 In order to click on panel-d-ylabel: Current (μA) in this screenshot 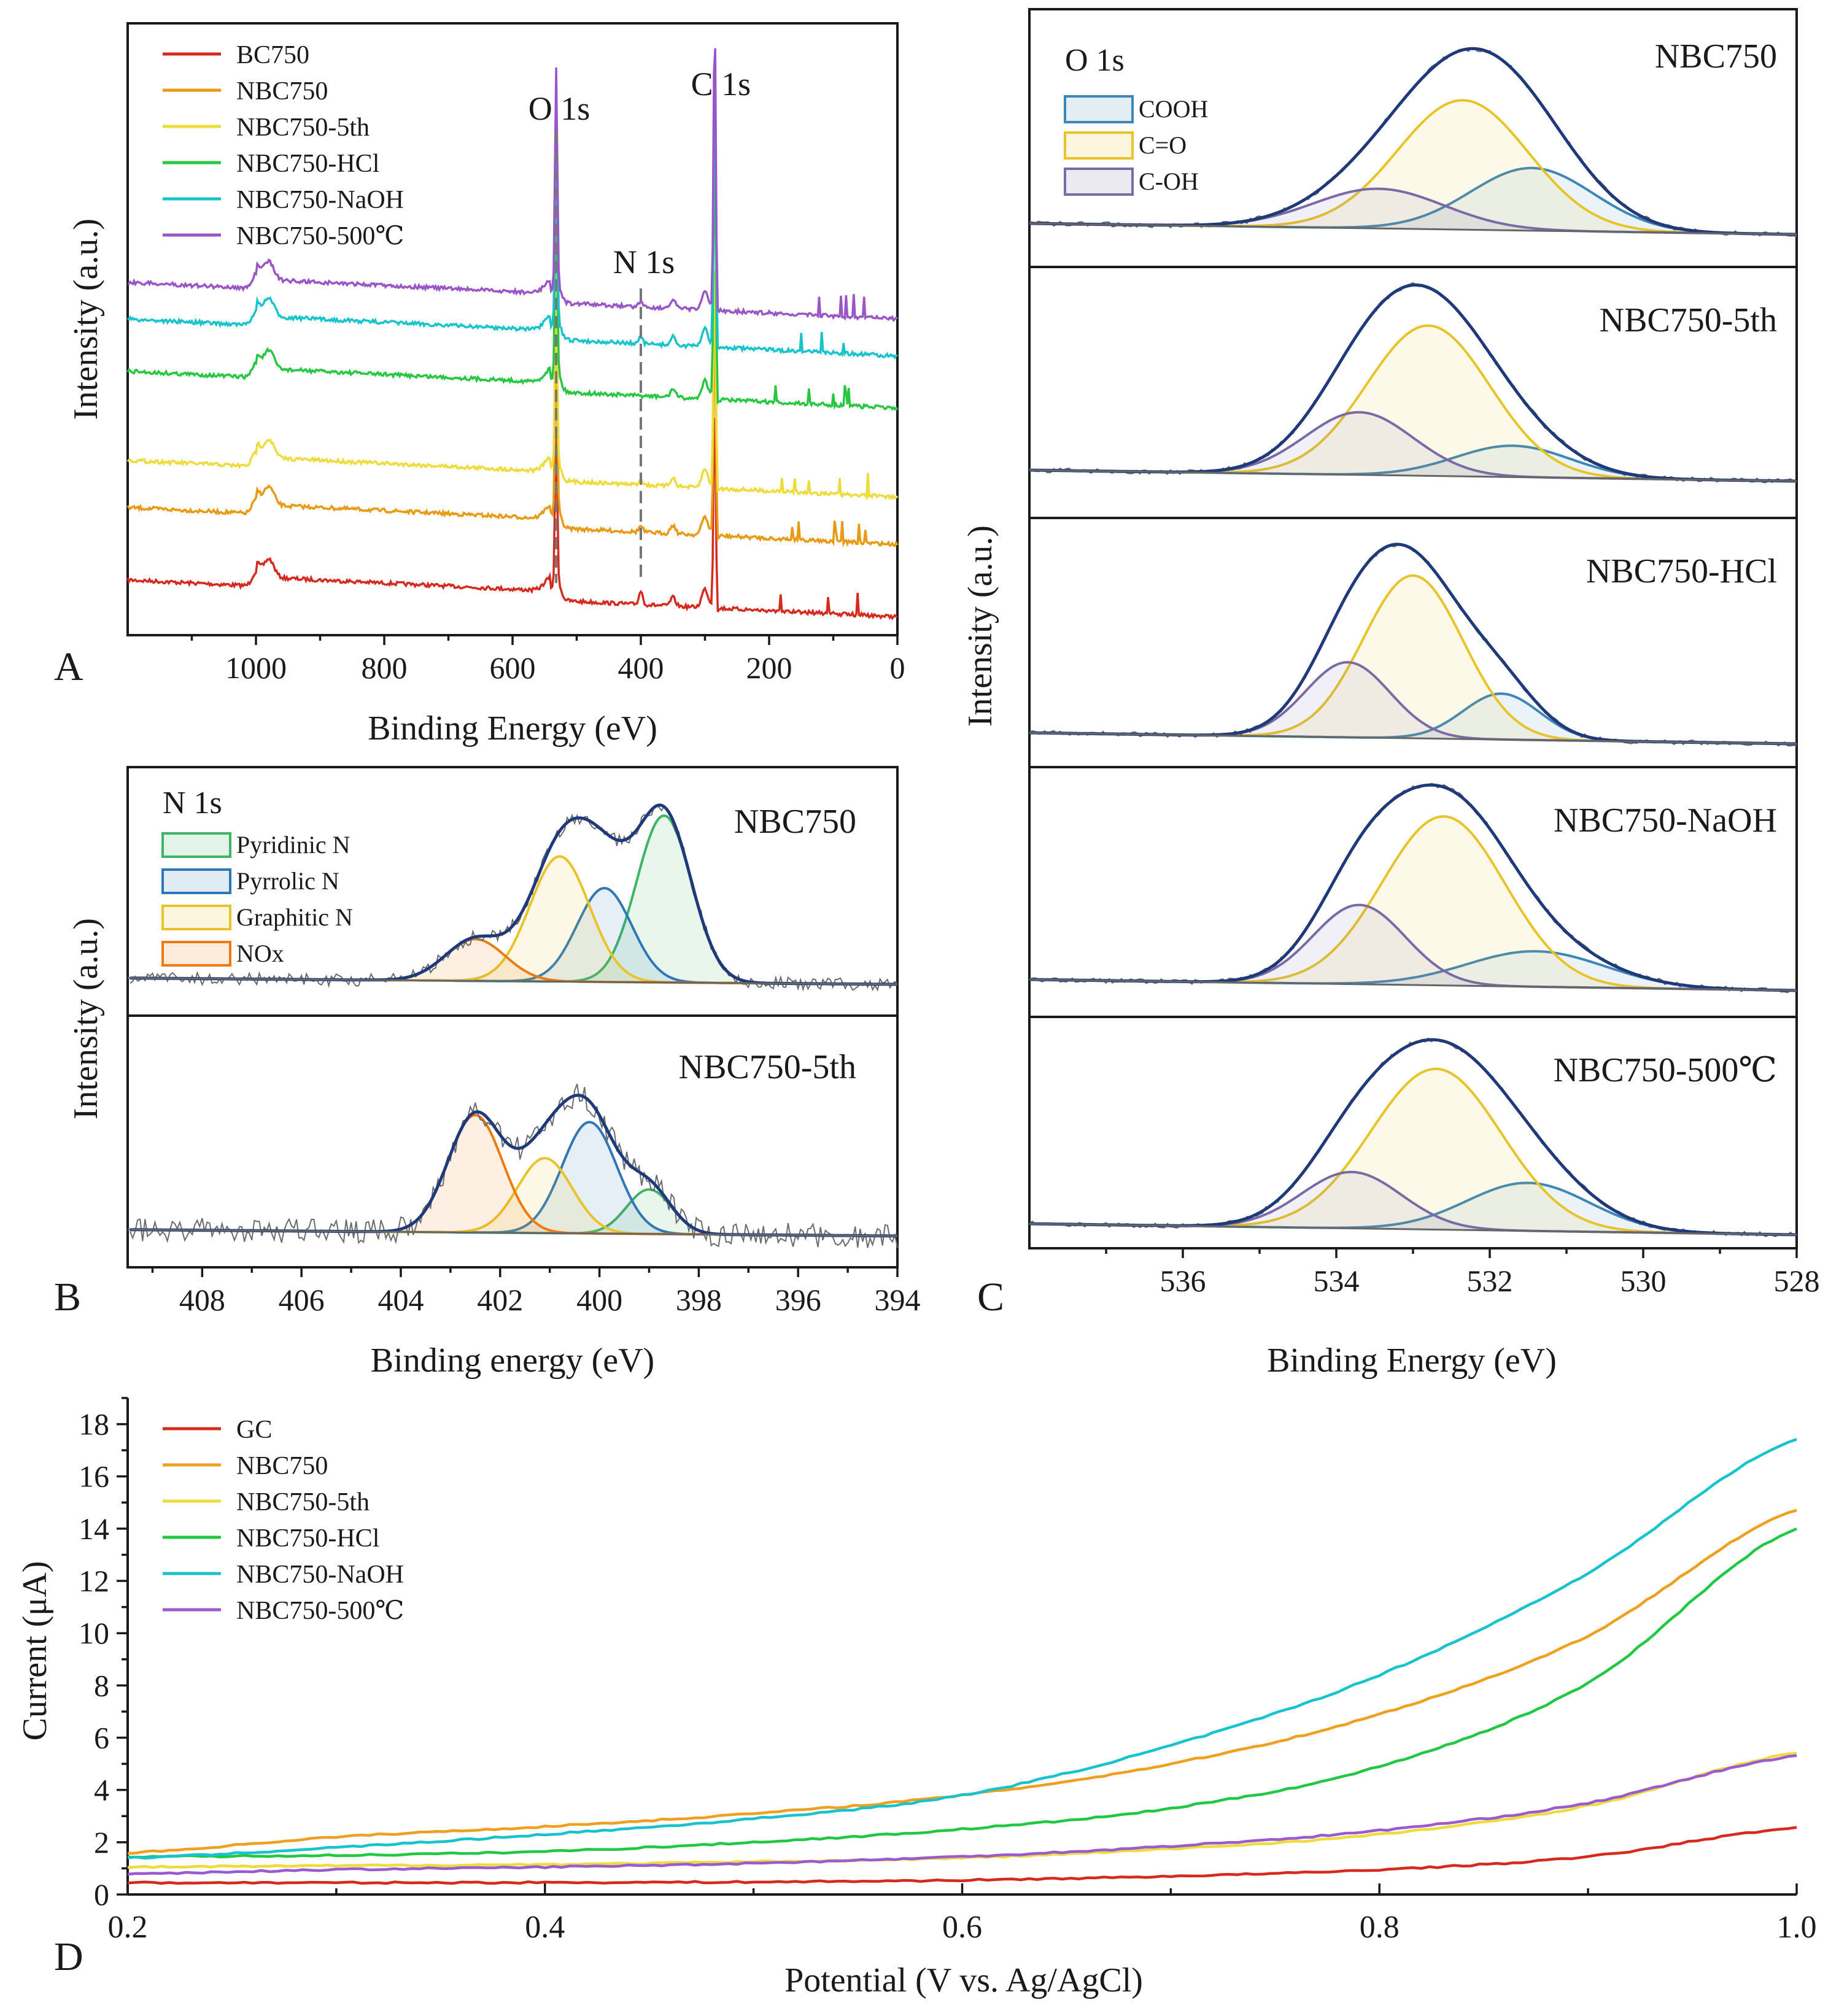, I will do `click(35, 1651)`.